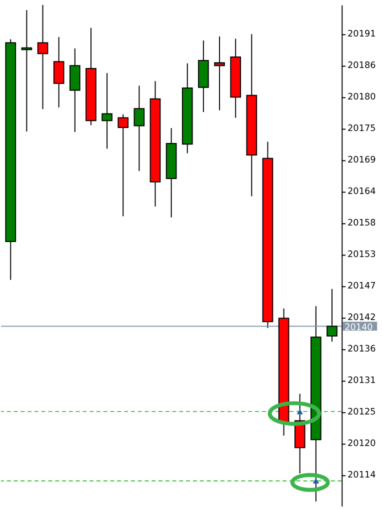 This screenshot has width=382, height=509. What do you see at coordinates (362, 413) in the screenshot?
I see `y-tick-label: 20125` at bounding box center [362, 413].